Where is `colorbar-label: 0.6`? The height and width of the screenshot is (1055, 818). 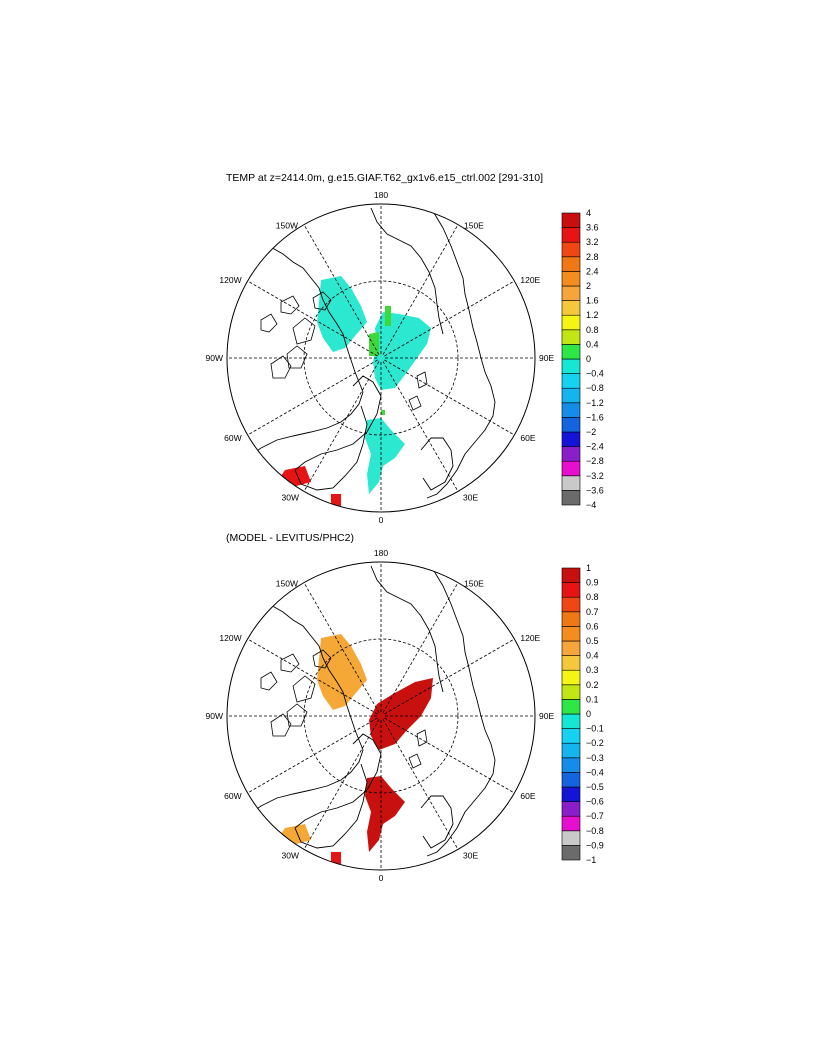
colorbar-label: 0.6 is located at coordinates (592, 626).